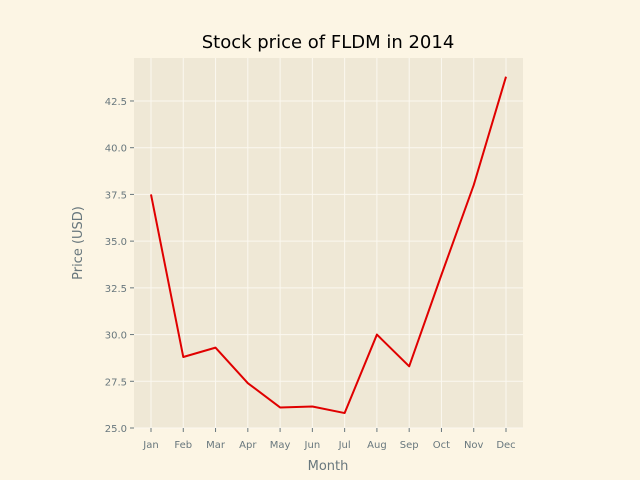 The height and width of the screenshot is (480, 640). I want to click on x-tick-label: Jul, so click(344, 445).